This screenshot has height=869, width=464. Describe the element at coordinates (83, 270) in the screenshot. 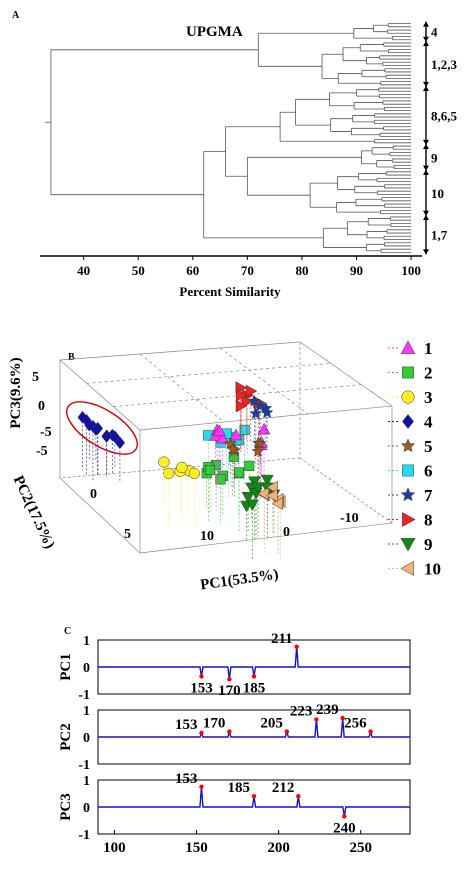

I see `similarity-tick-label: 40` at that location.